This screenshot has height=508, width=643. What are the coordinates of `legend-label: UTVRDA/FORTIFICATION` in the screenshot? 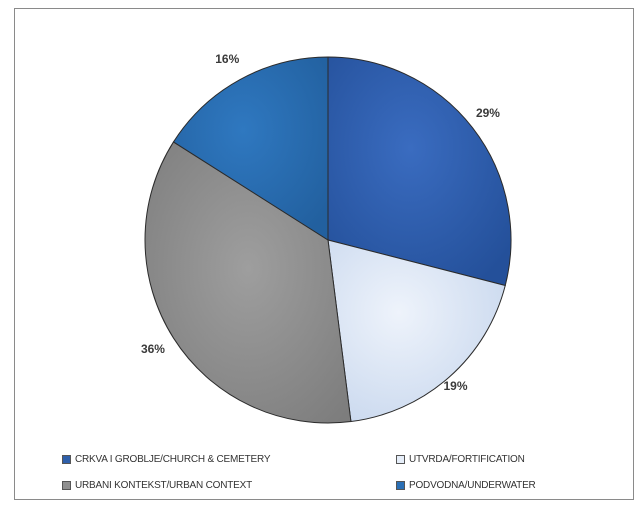 It's located at (467, 459).